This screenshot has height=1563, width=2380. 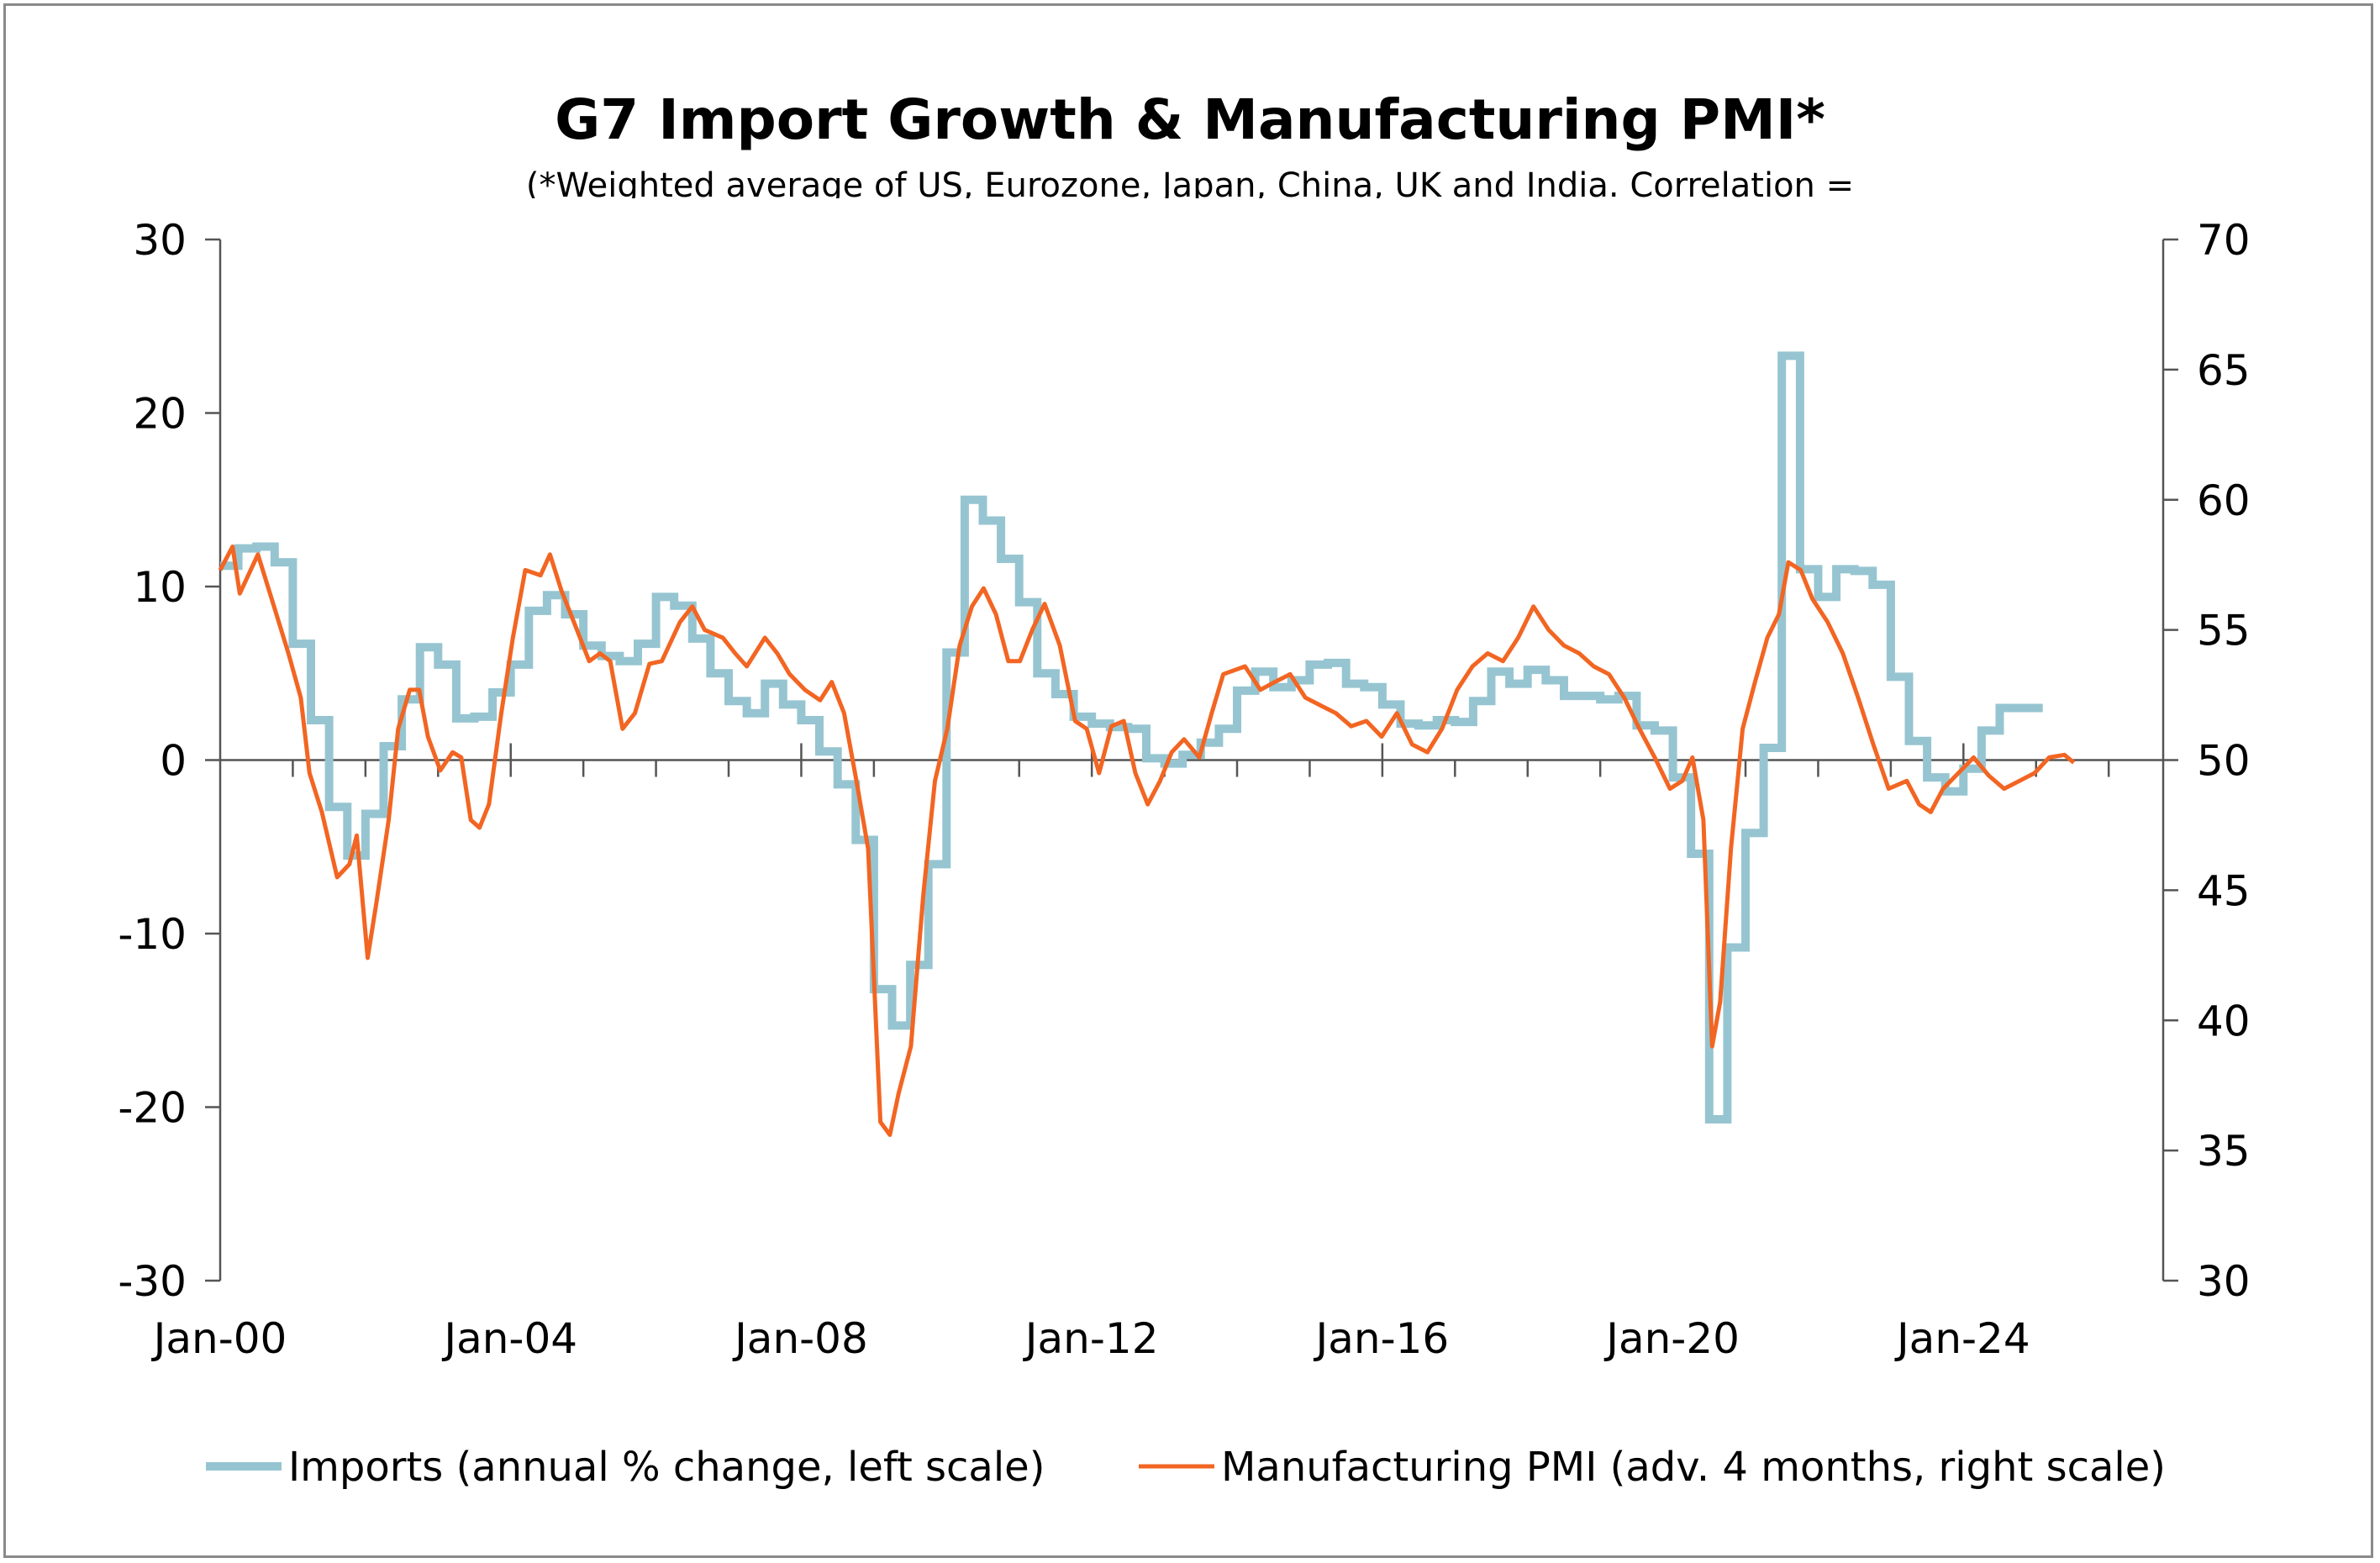 What do you see at coordinates (2224, 240) in the screenshot?
I see `right-tick-label: 70` at bounding box center [2224, 240].